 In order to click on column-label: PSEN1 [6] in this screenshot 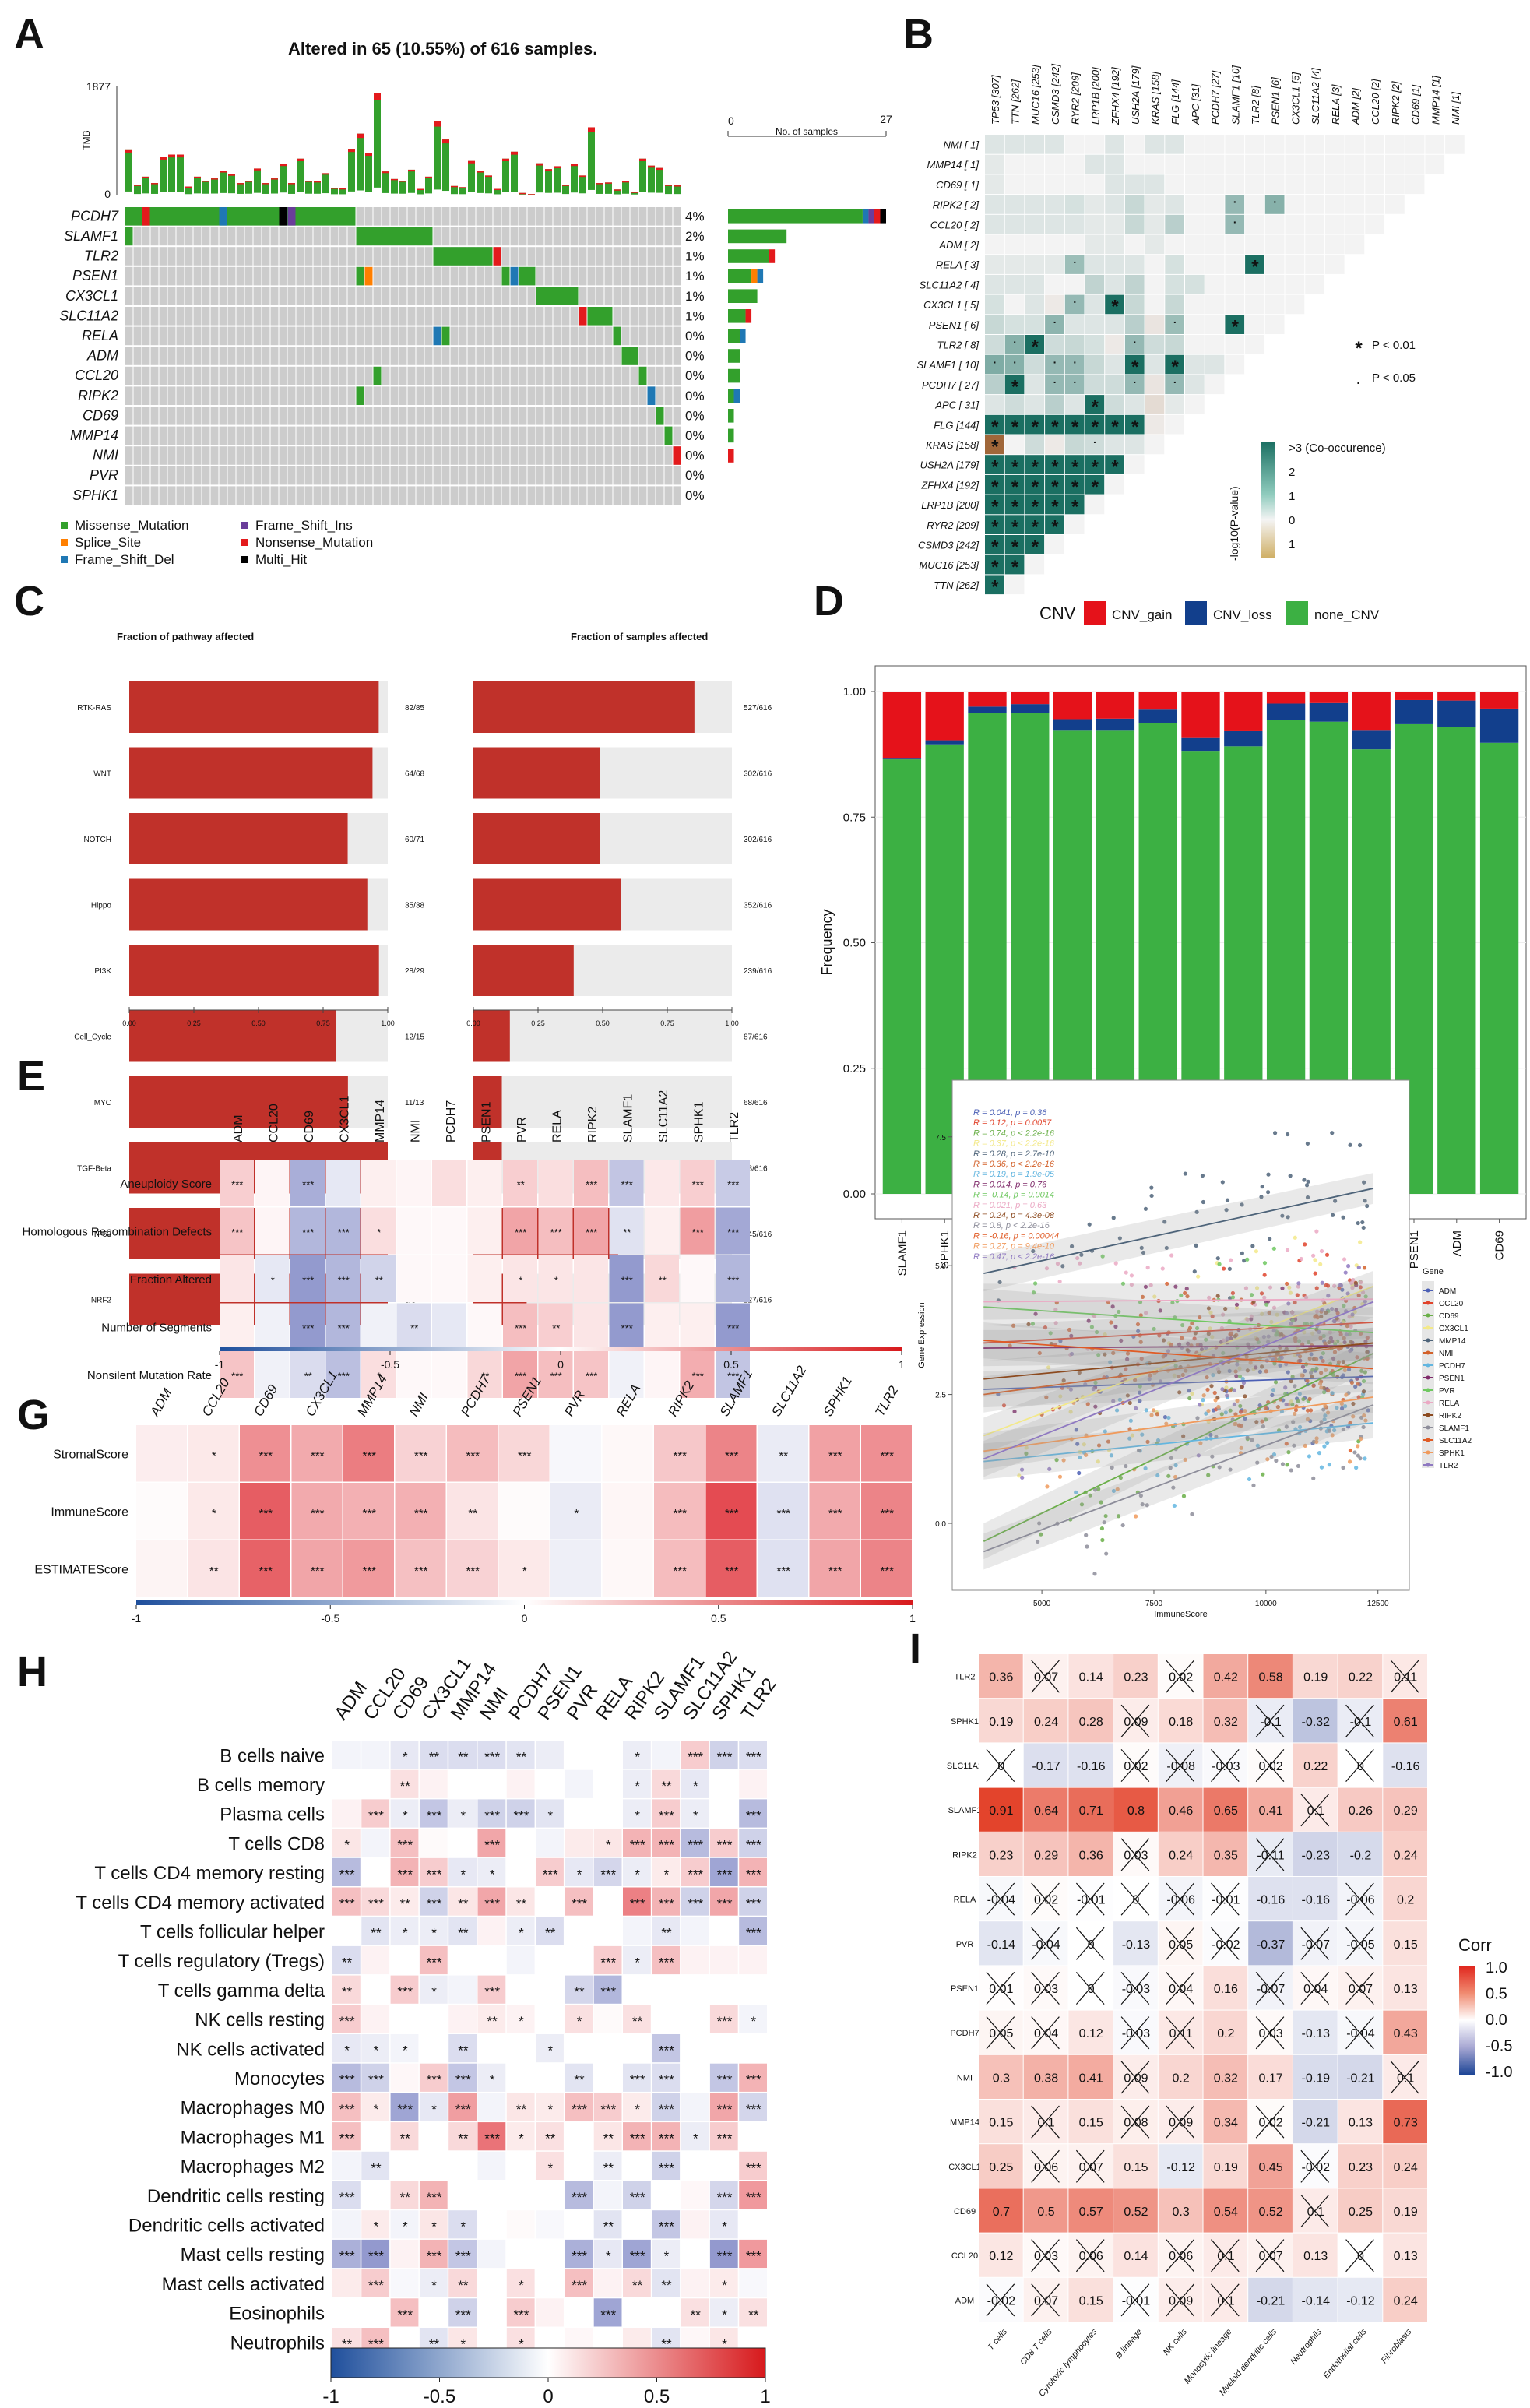, I will do `click(1276, 101)`.